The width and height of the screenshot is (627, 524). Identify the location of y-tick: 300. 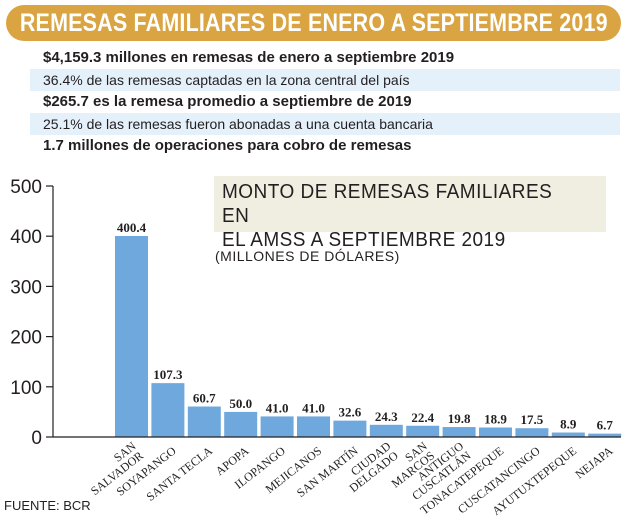
(31, 287).